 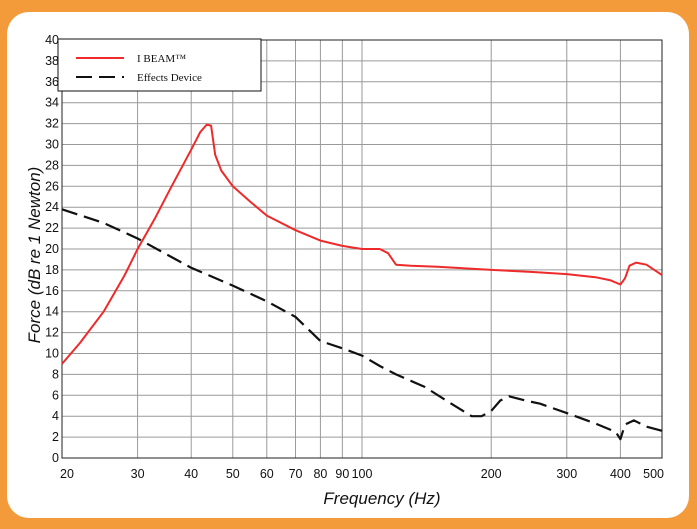 I want to click on x-tick-labels: 20 30 40 50 60 70 80 90 100 200 300 400 500, so click(x=362, y=474).